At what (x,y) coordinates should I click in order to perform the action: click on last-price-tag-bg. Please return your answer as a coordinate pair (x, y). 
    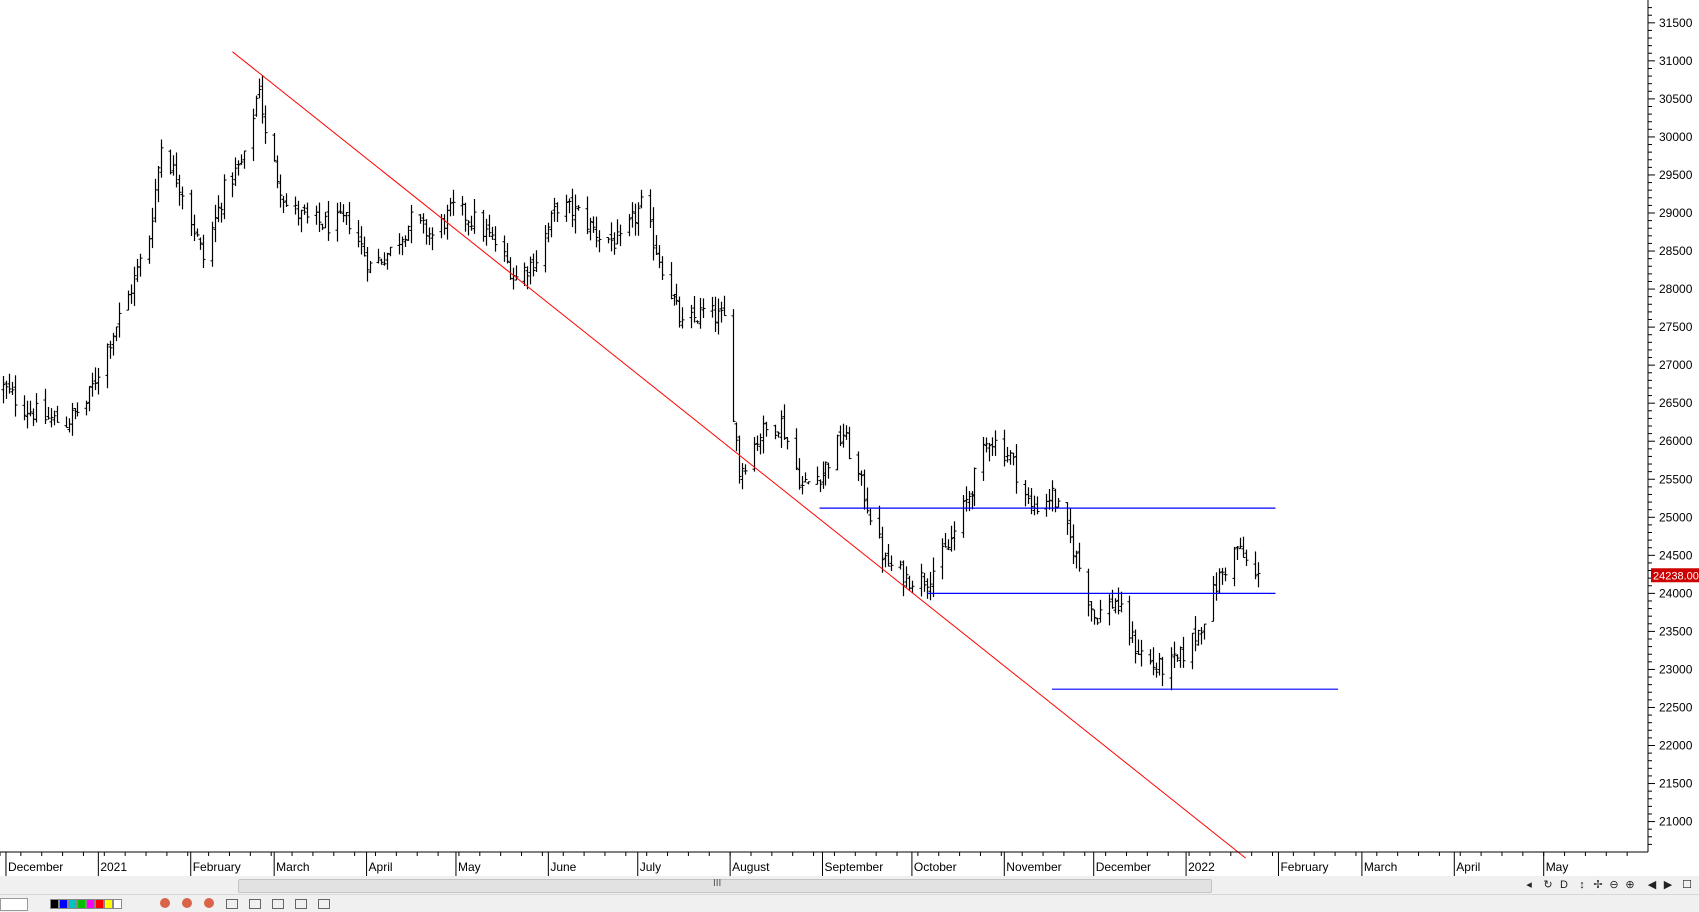
    Looking at the image, I should click on (1675, 575).